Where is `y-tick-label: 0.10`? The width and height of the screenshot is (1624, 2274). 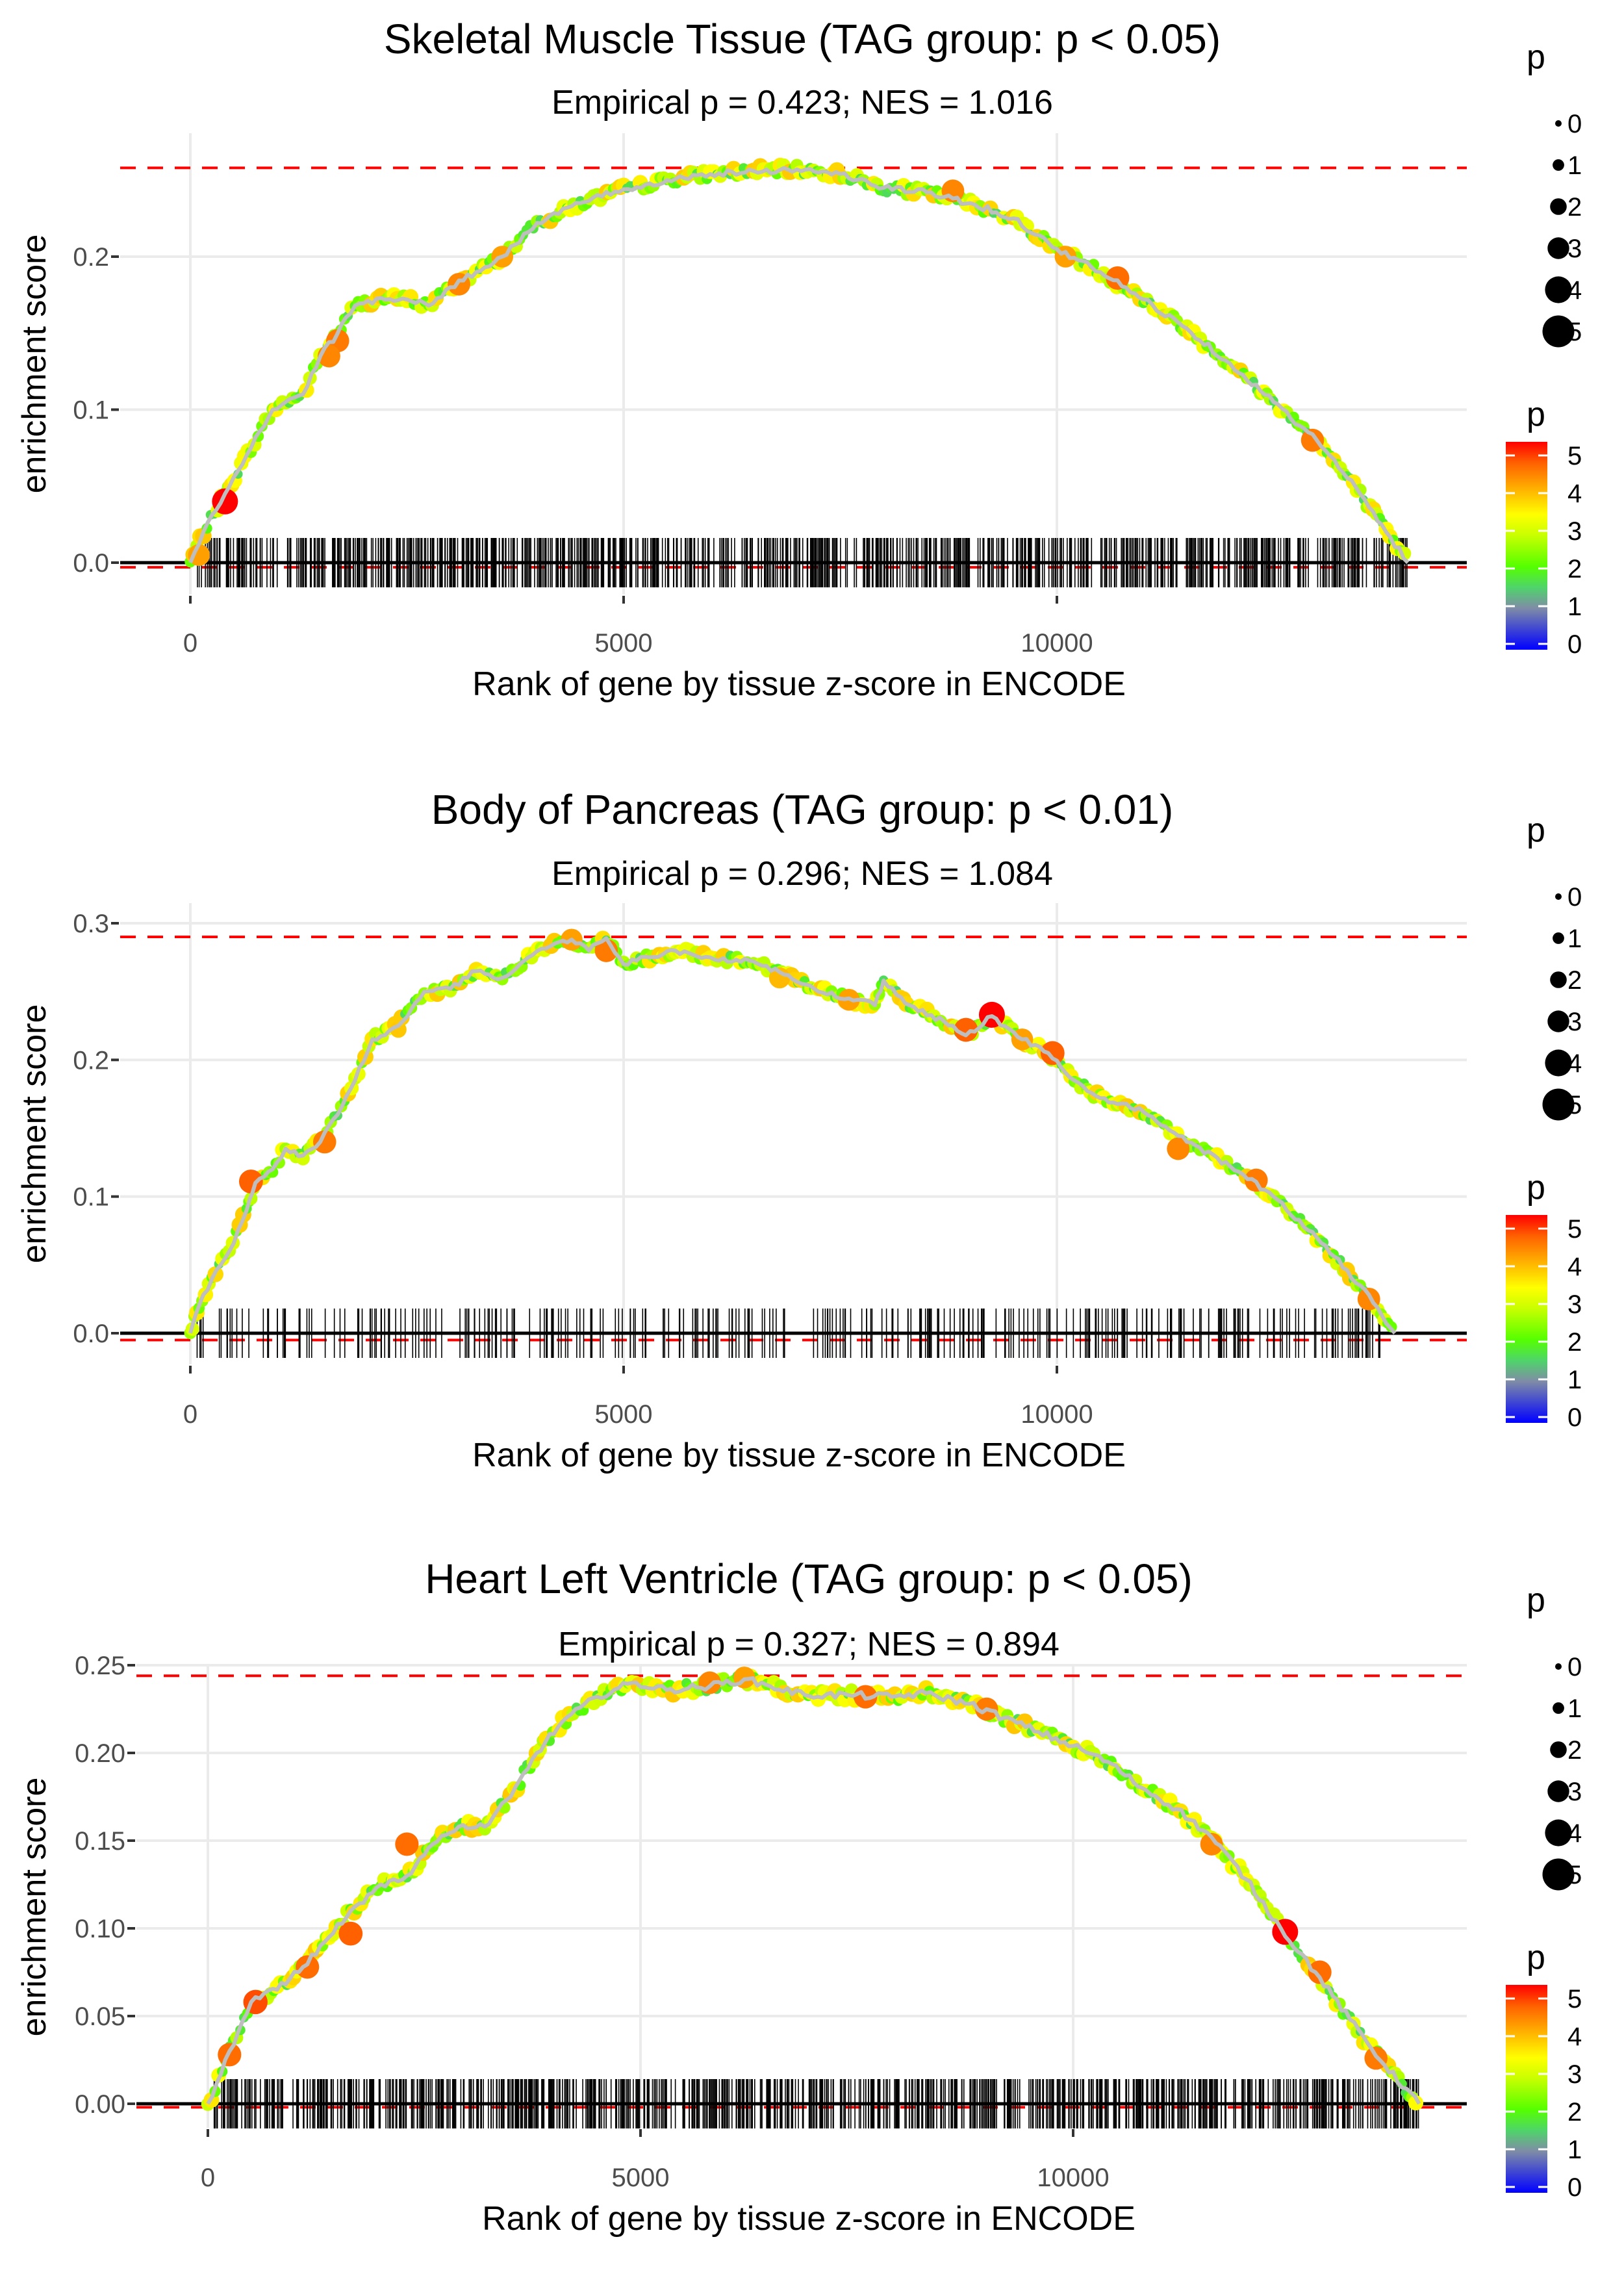
y-tick-label: 0.10 is located at coordinates (100, 1929).